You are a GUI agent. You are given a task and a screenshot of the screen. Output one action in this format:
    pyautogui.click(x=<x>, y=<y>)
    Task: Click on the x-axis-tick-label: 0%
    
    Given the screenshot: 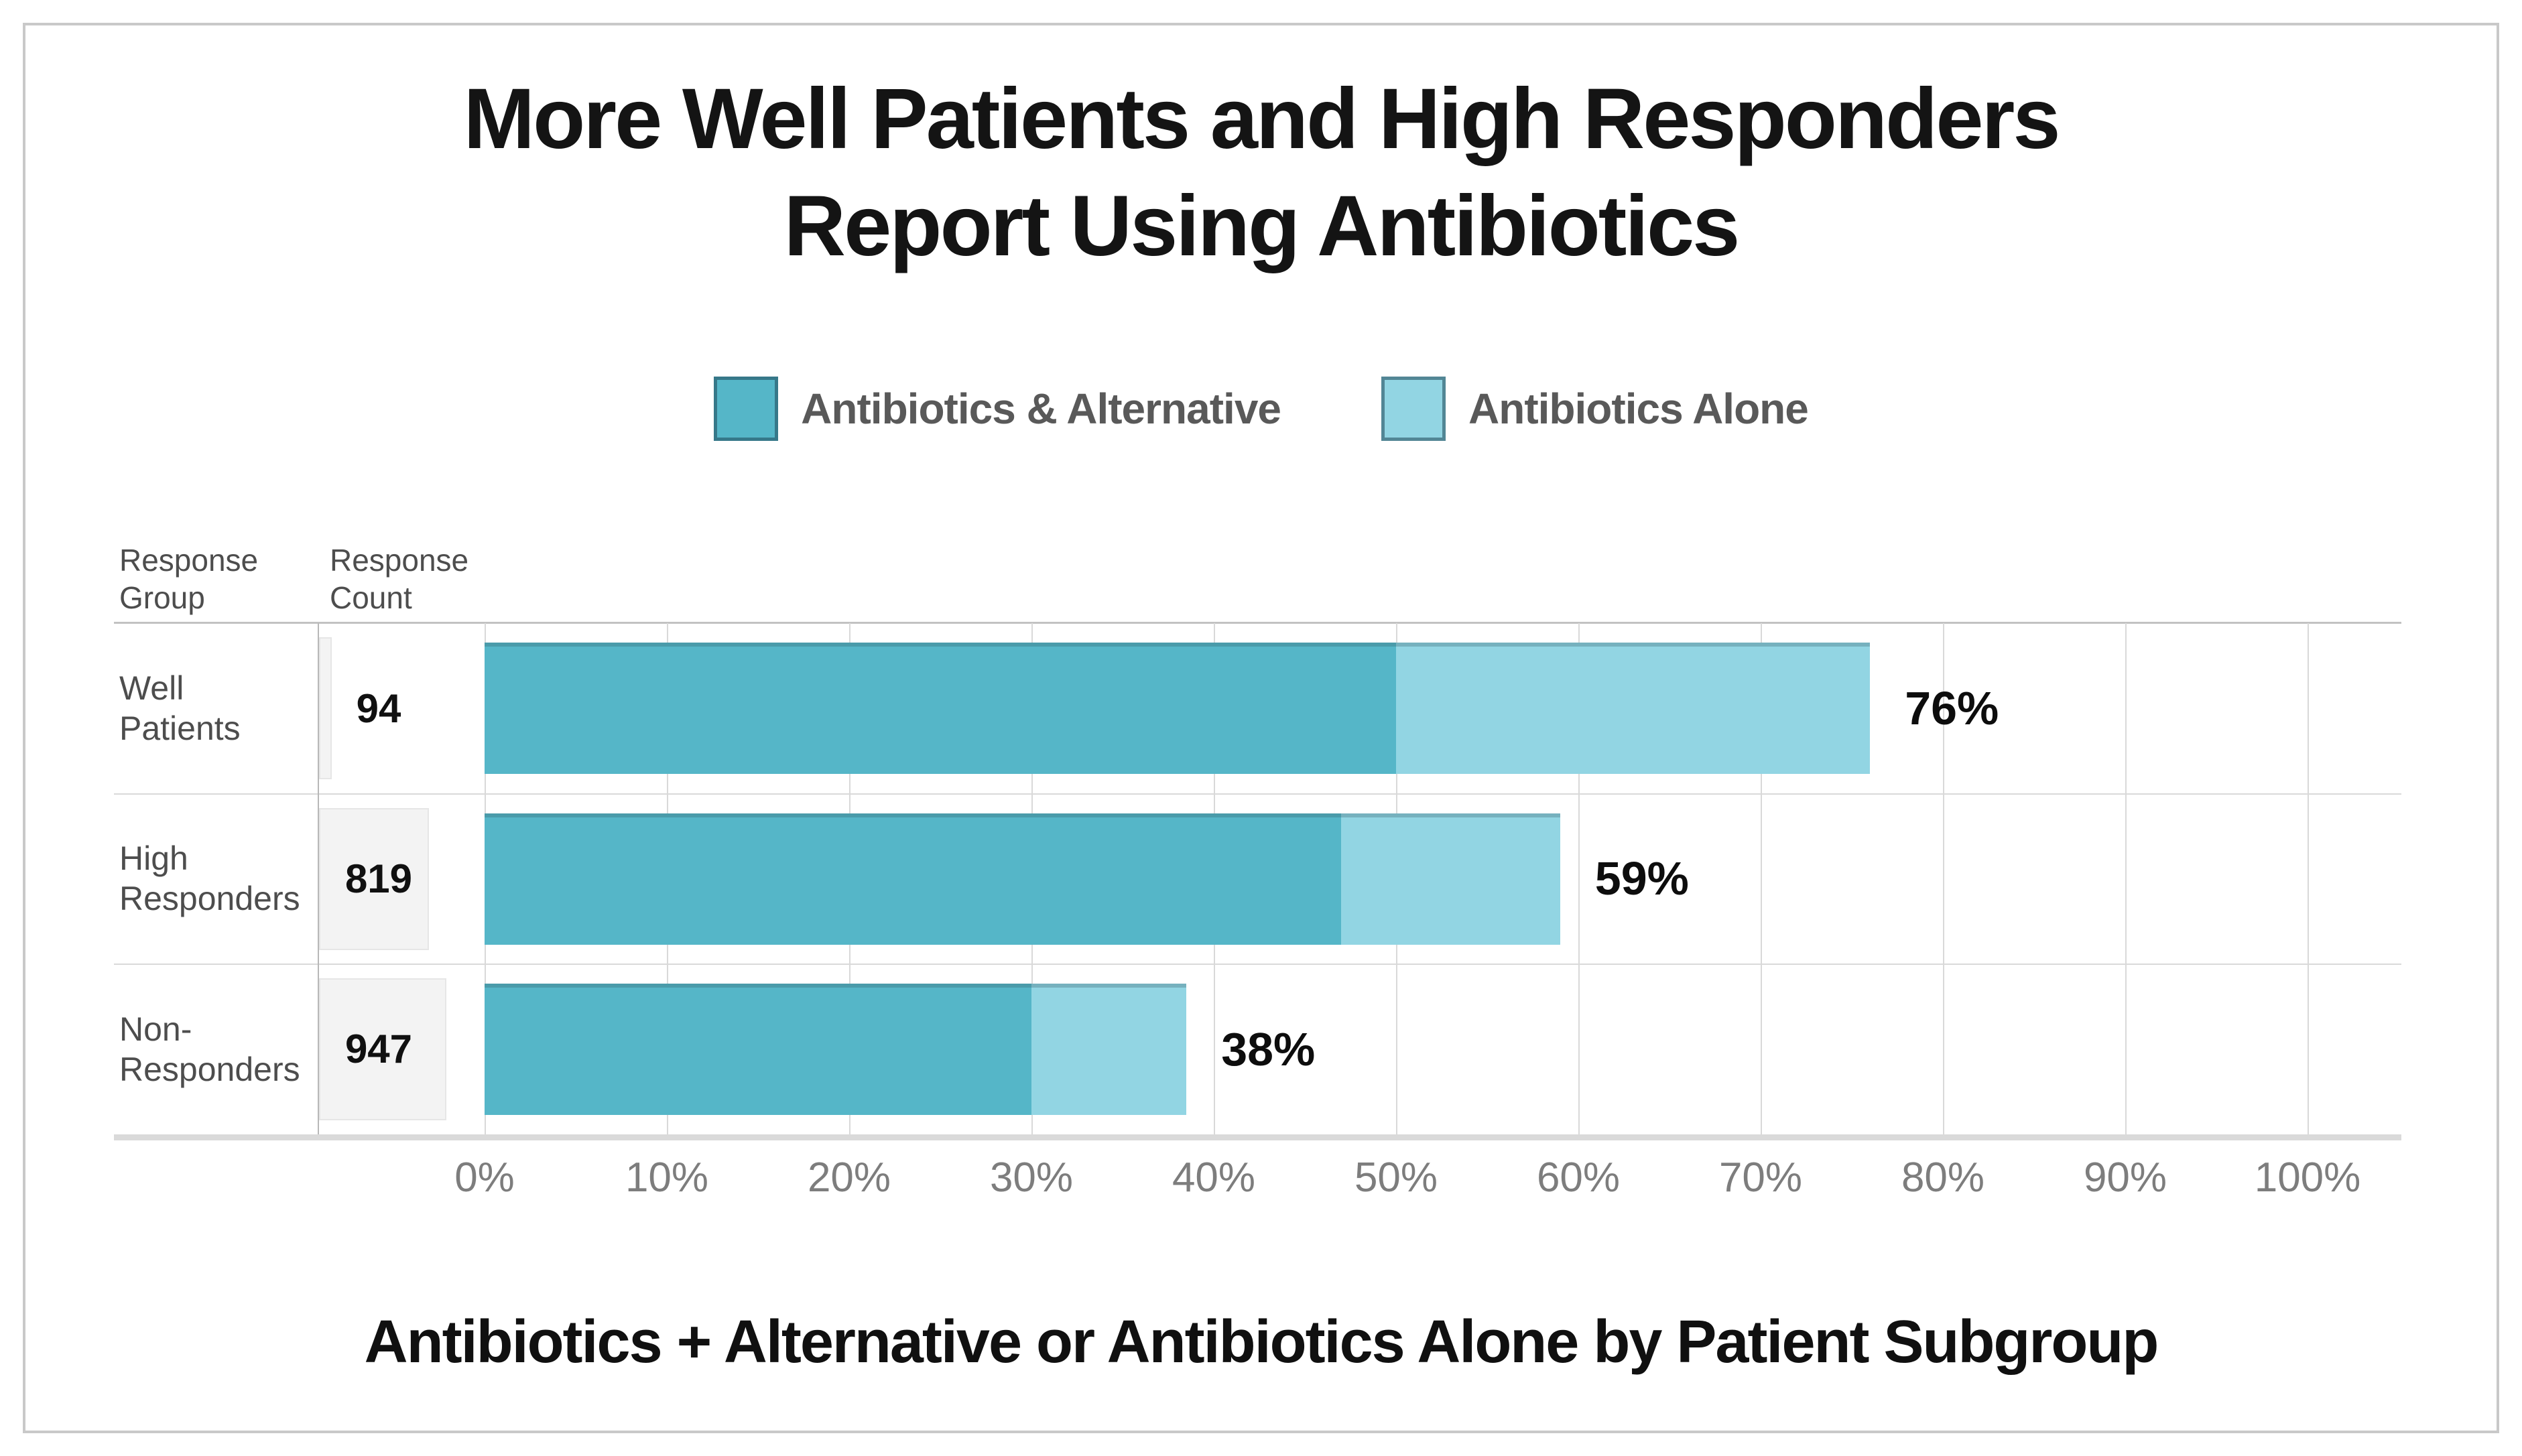 What is the action you would take?
    pyautogui.click(x=484, y=1177)
    